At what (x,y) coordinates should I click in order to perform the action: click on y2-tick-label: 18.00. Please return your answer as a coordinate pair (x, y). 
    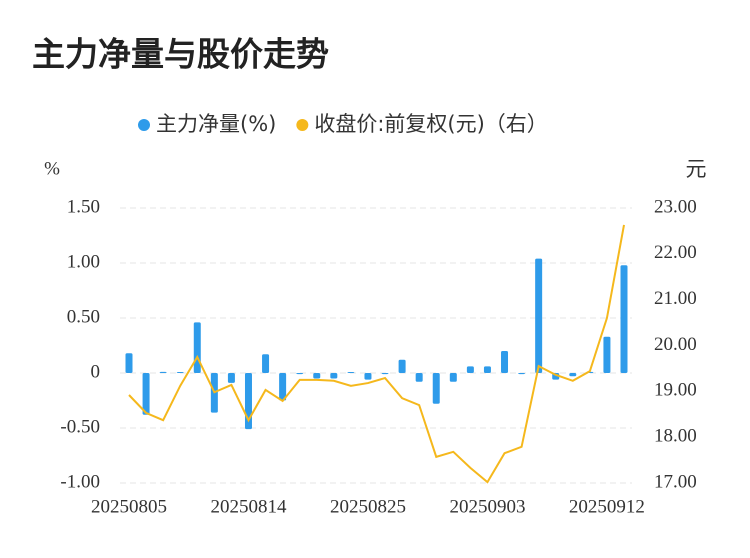
    Looking at the image, I should click on (675, 436).